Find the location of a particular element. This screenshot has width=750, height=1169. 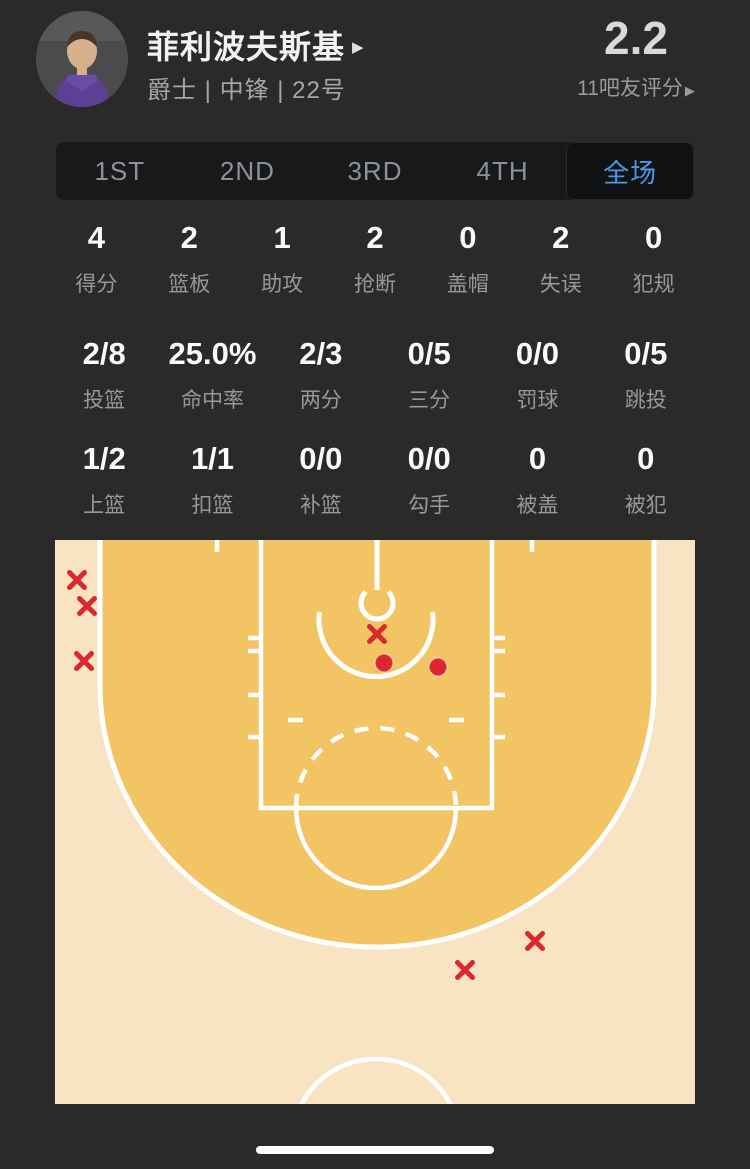

stat-label: 补篮 is located at coordinates (320, 505).